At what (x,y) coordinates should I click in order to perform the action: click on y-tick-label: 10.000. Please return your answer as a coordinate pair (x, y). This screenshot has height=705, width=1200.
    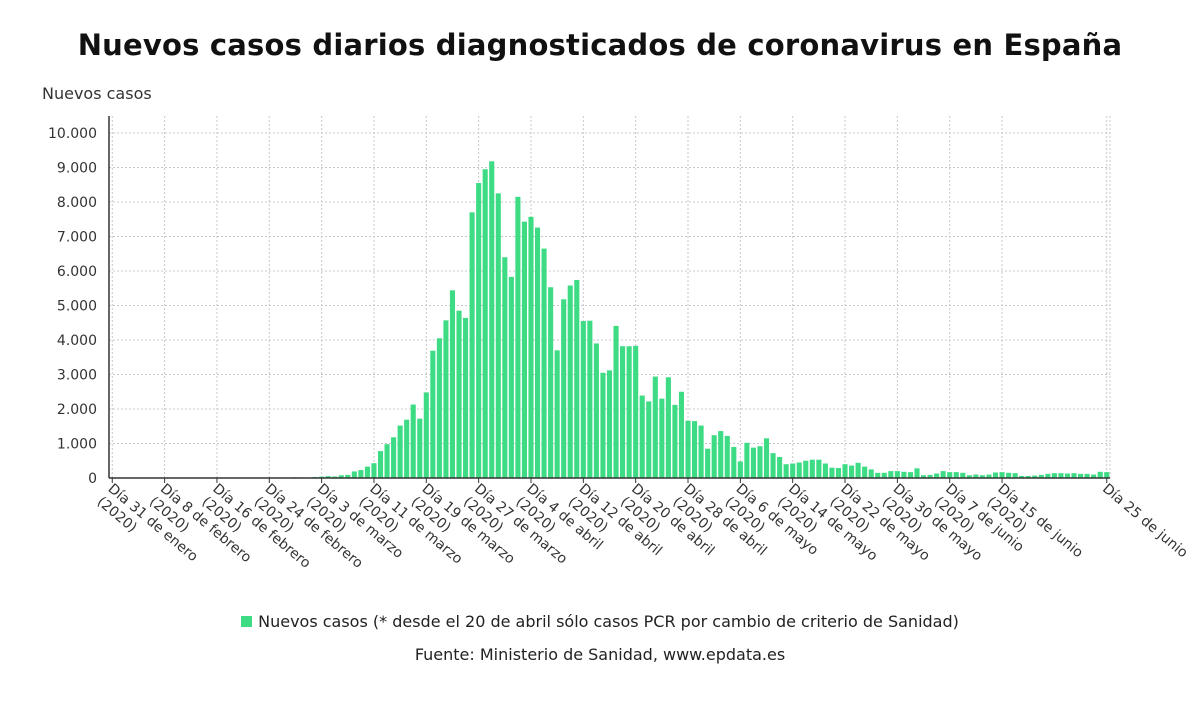
    Looking at the image, I should click on (72, 134).